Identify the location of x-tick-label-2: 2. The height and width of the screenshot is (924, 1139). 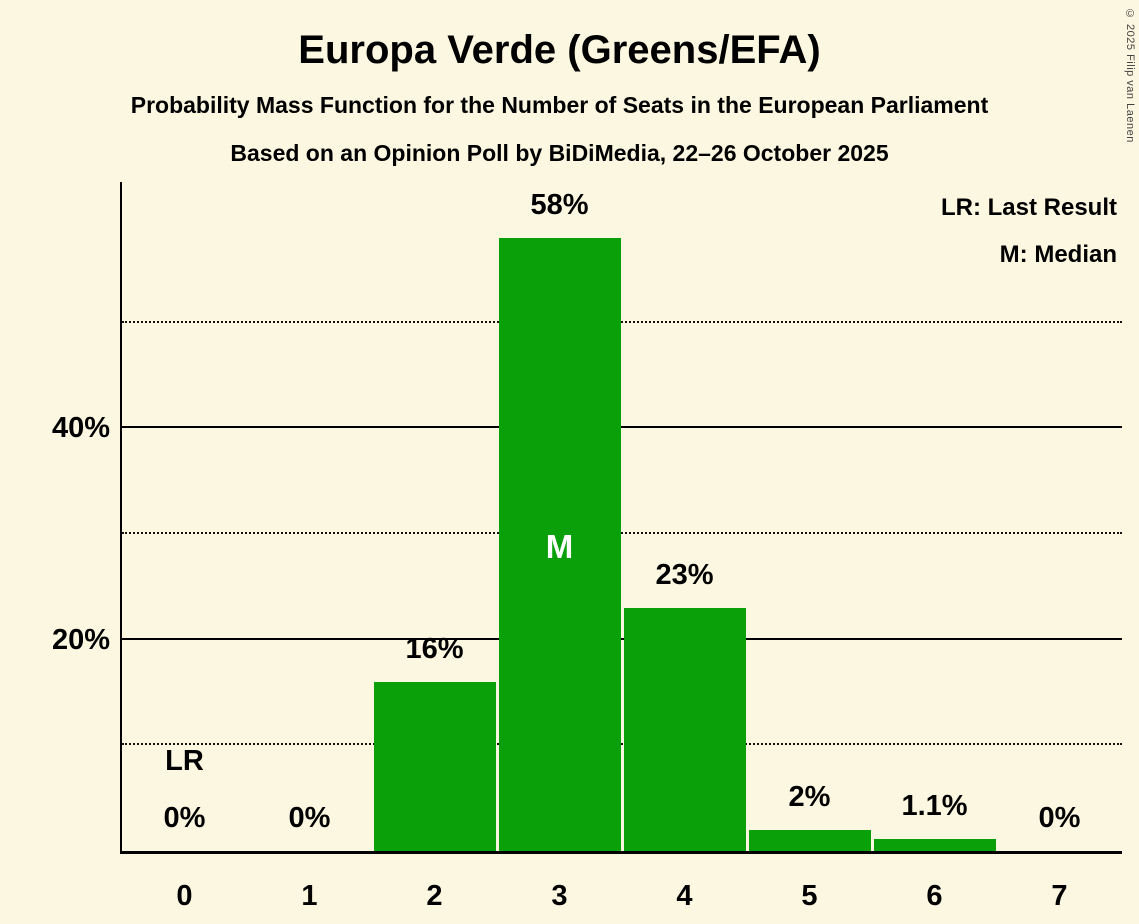
(434, 896).